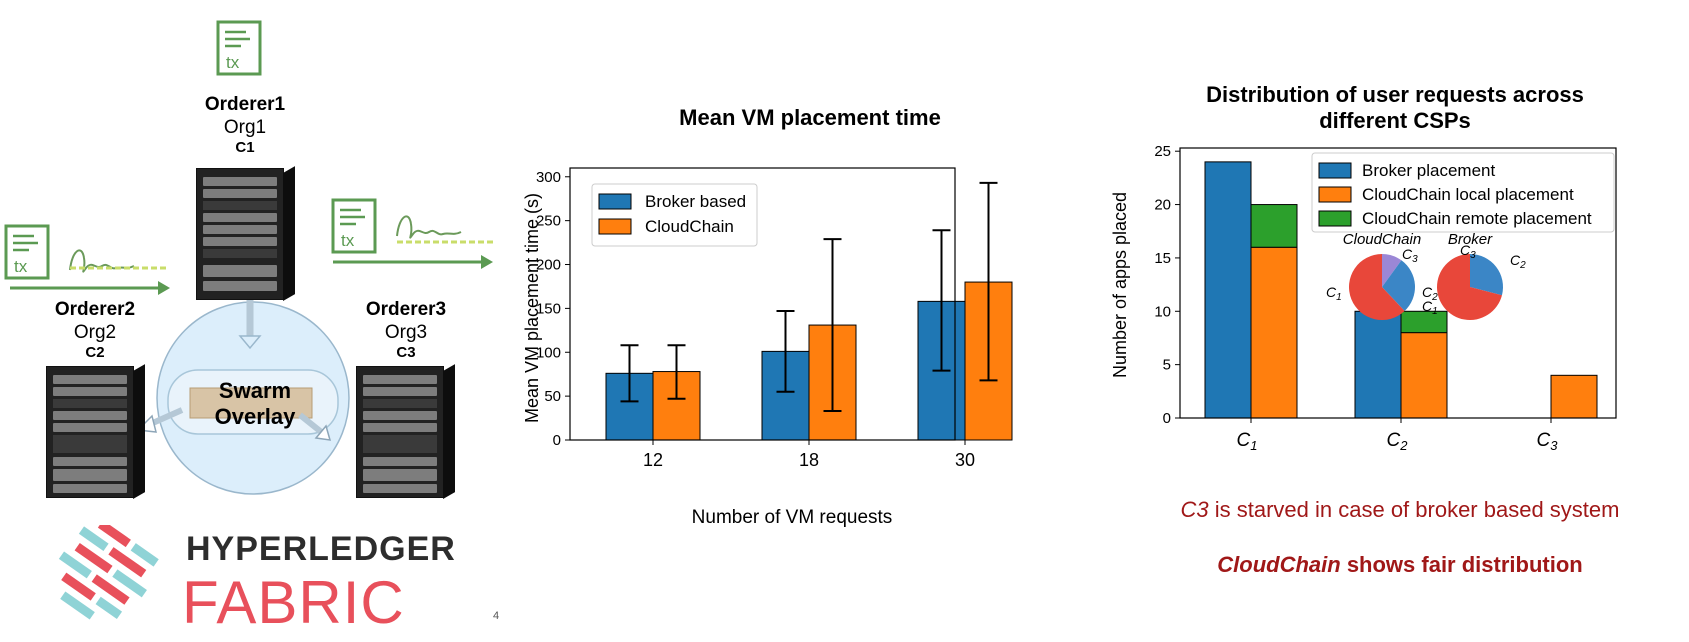  Describe the element at coordinates (1392, 270) in the screenshot. I see `pie-slice-C3` at that location.